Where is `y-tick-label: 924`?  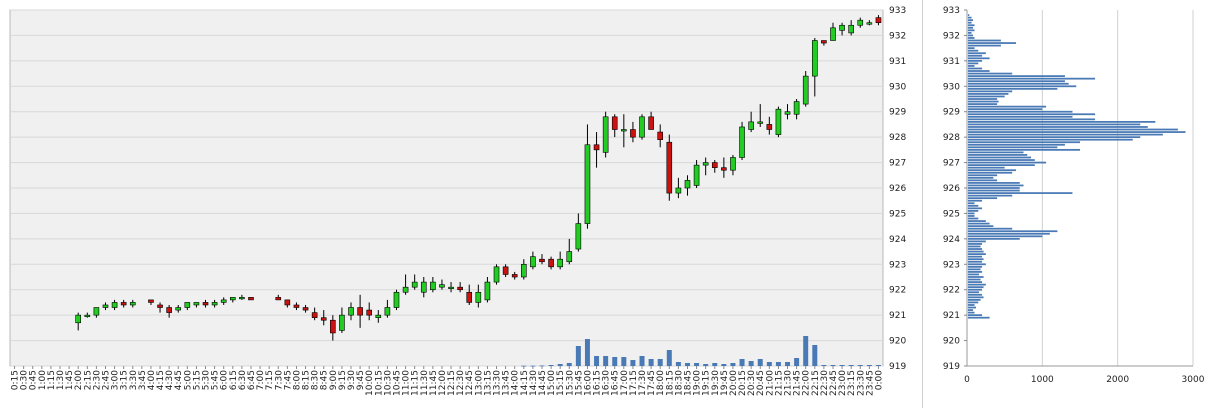
y-tick-label: 924 is located at coordinates (897, 240).